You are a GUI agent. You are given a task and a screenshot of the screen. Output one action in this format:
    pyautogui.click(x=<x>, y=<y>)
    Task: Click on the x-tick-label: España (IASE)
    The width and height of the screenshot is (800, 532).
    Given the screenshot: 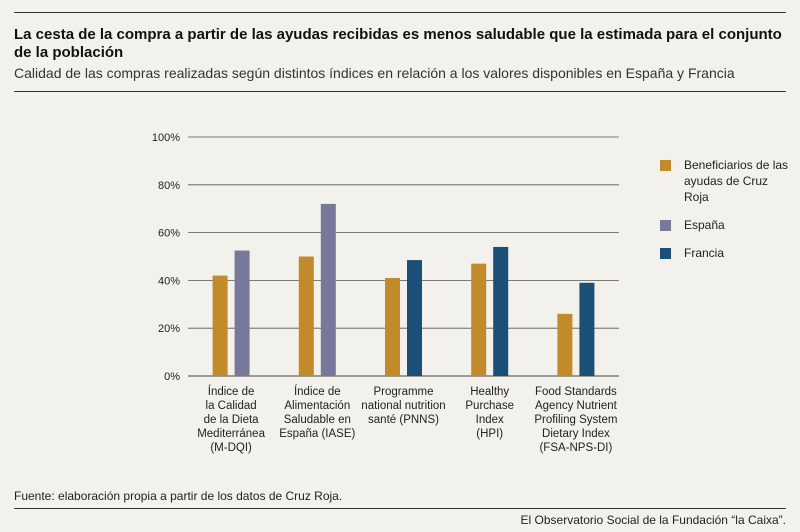 What is the action you would take?
    pyautogui.click(x=317, y=434)
    